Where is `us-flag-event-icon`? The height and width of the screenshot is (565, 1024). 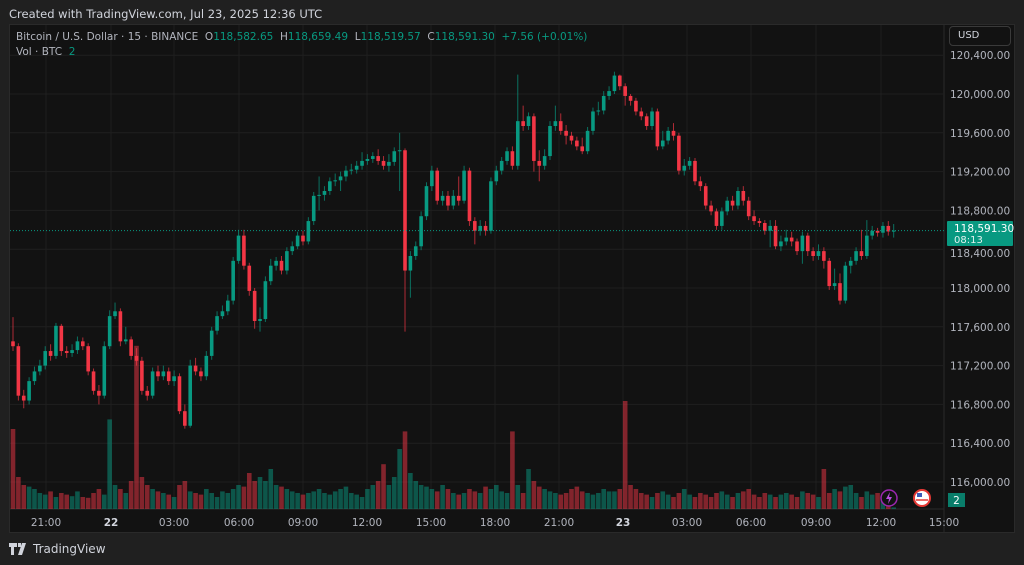
us-flag-event-icon is located at coordinates (922, 498).